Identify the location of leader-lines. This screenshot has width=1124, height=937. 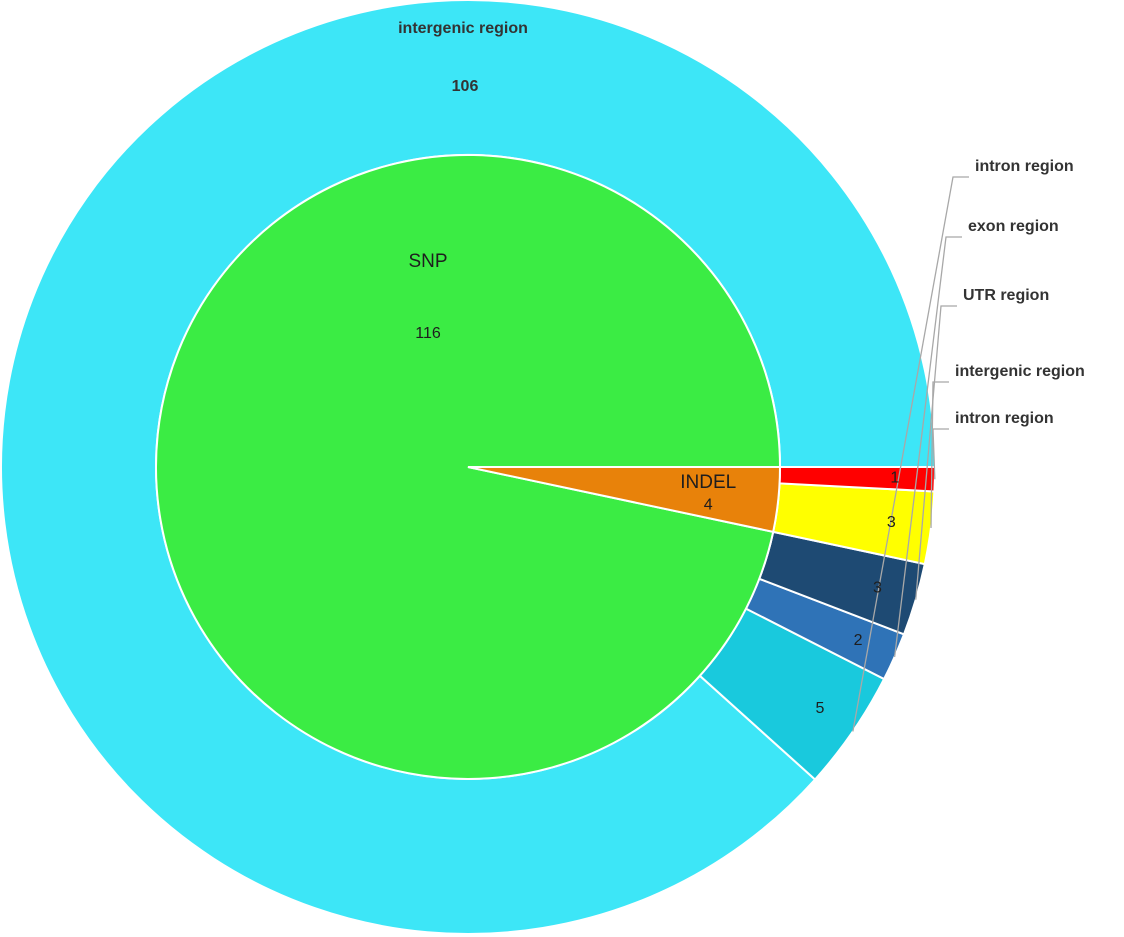
(910, 454).